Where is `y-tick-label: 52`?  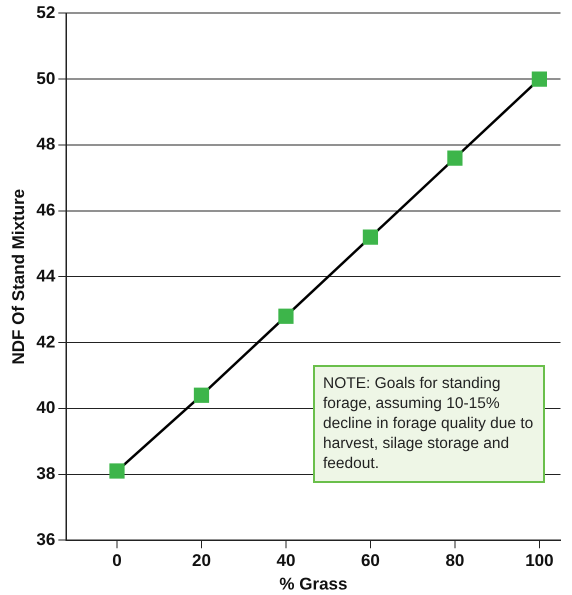 y-tick-label: 52 is located at coordinates (46, 12).